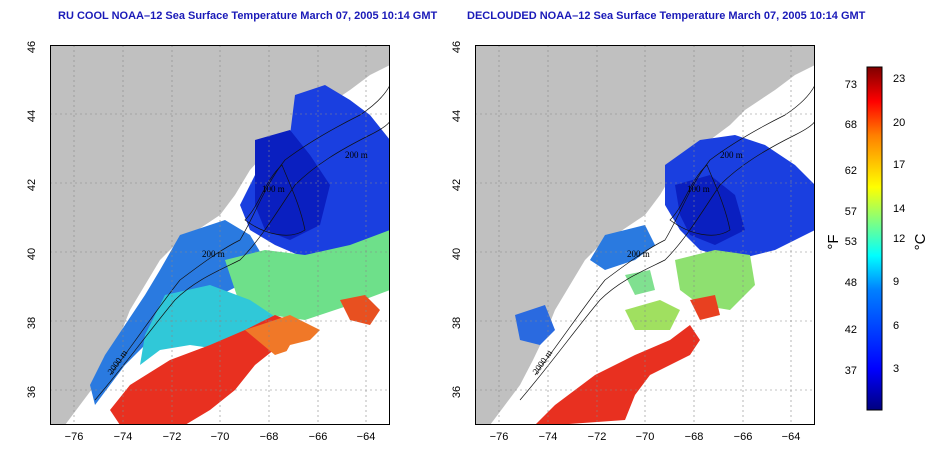 This screenshot has width=950, height=475. Describe the element at coordinates (899, 224) in the screenshot. I see `celsius-ticks: 23 20 17 14 12 9 6 3` at that location.